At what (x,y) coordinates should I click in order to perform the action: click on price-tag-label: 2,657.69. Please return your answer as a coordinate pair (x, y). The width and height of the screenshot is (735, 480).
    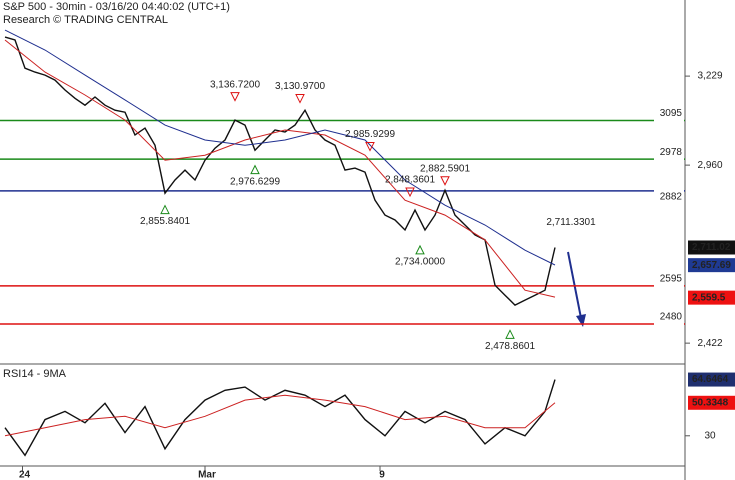
    Looking at the image, I should click on (711, 265).